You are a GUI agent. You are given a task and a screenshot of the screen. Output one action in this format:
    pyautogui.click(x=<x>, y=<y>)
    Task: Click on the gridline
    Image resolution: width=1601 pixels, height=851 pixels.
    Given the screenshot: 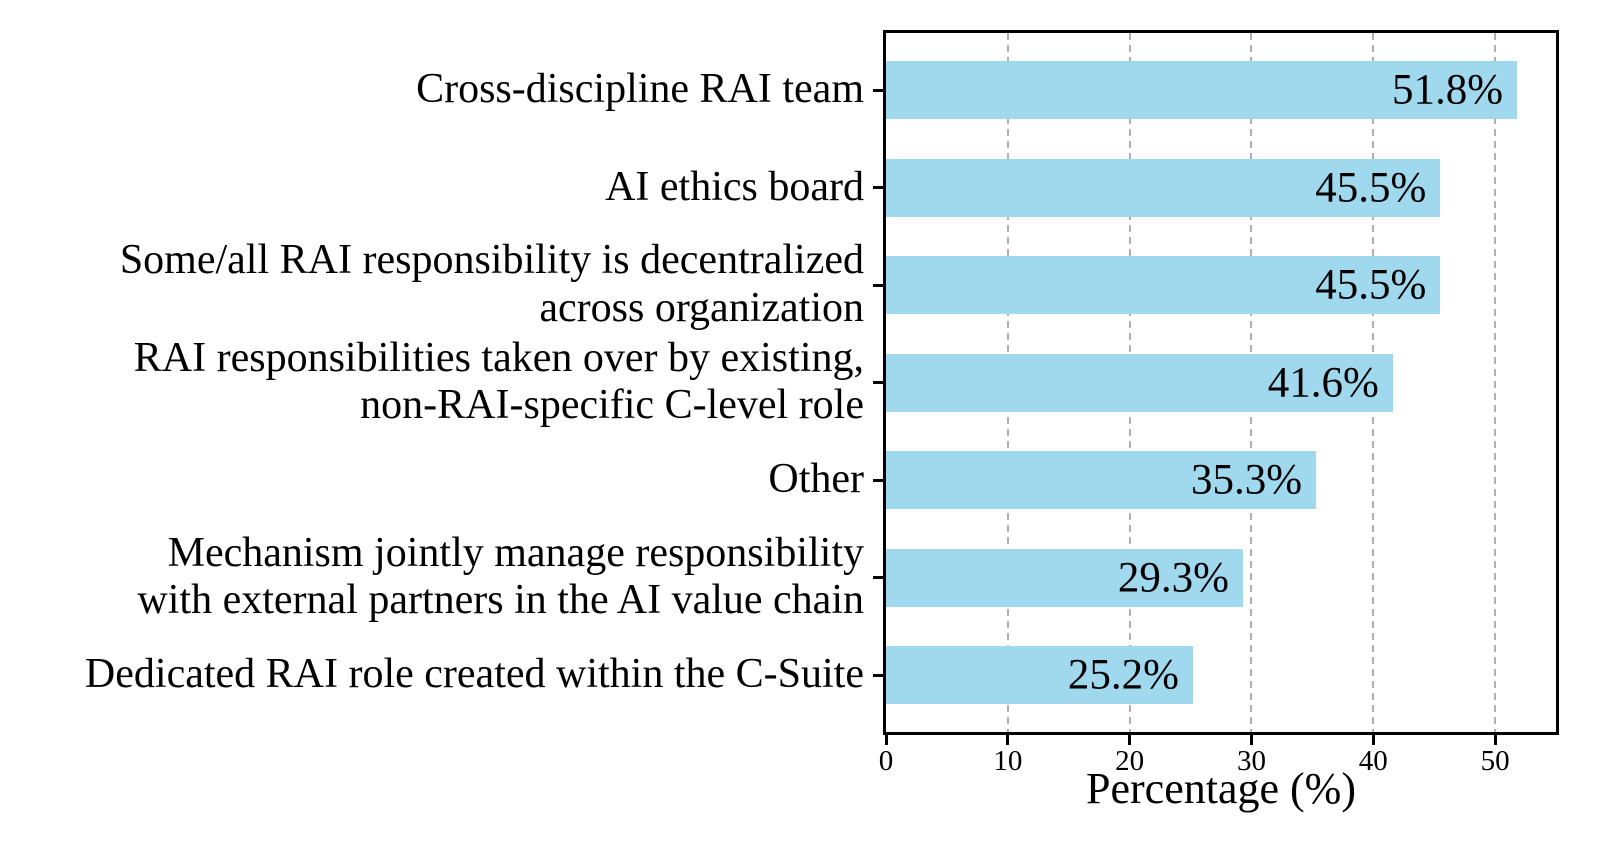 What is the action you would take?
    pyautogui.click(x=1495, y=382)
    